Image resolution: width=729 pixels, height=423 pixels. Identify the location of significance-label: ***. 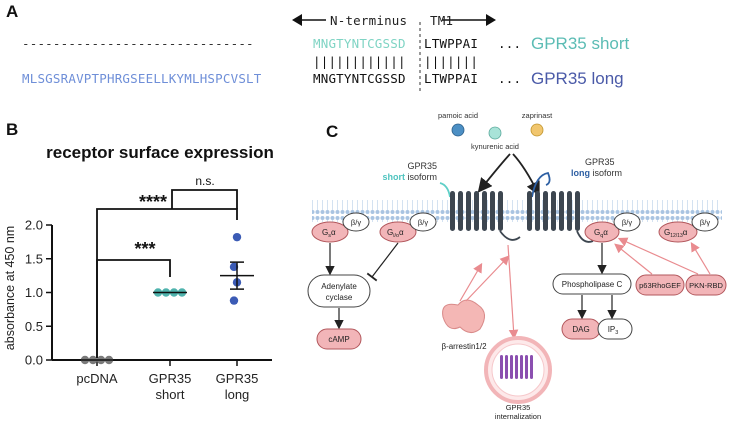
(144, 249).